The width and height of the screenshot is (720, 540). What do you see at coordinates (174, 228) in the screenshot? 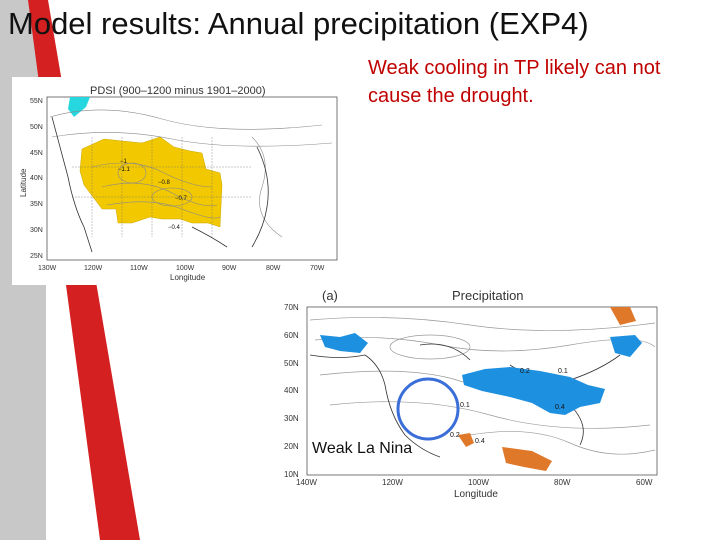
I see `pdsi-contour-label: −0.4` at bounding box center [174, 228].